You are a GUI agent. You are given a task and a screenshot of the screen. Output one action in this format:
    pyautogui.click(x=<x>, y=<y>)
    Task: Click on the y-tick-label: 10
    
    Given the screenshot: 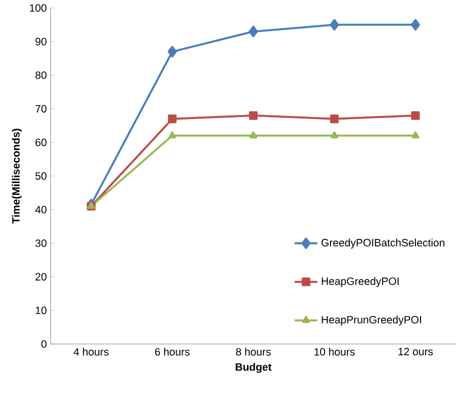 What is the action you would take?
    pyautogui.click(x=41, y=310)
    